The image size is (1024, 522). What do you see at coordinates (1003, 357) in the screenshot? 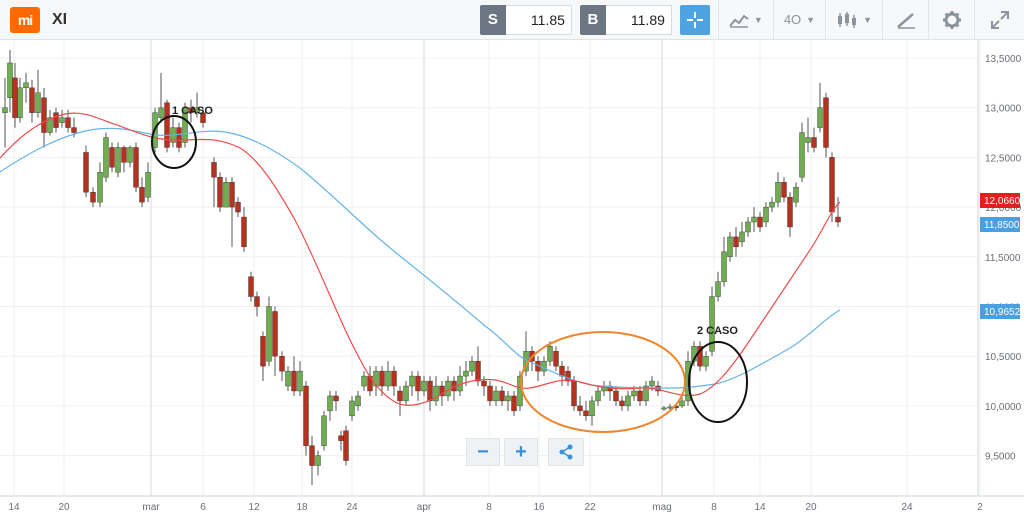
I see `price-tick-label: 10,5000` at bounding box center [1003, 357].